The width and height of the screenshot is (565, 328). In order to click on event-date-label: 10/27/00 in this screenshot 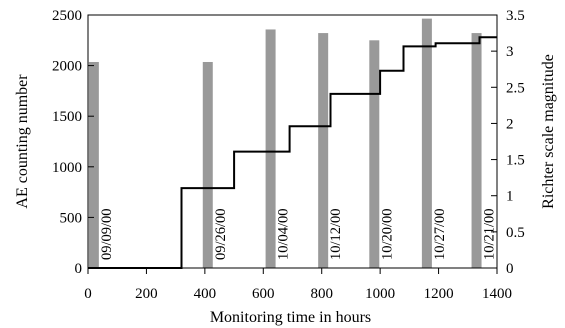, I will do `click(440, 234)`.